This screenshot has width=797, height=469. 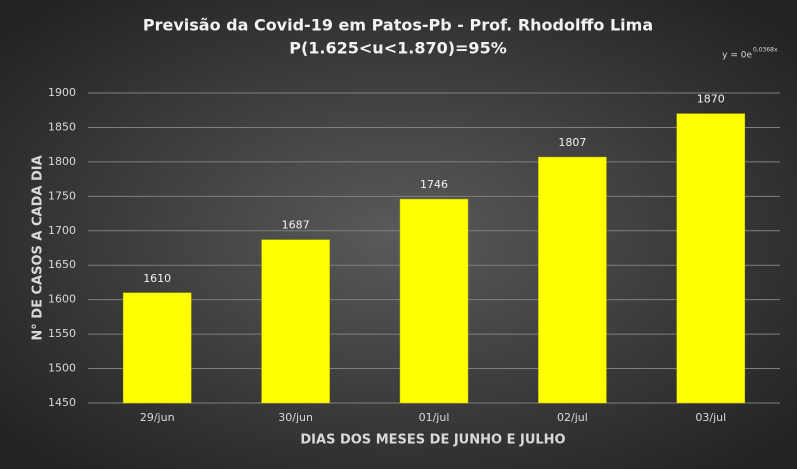 I want to click on annotation: y = 0e, so click(x=737, y=56).